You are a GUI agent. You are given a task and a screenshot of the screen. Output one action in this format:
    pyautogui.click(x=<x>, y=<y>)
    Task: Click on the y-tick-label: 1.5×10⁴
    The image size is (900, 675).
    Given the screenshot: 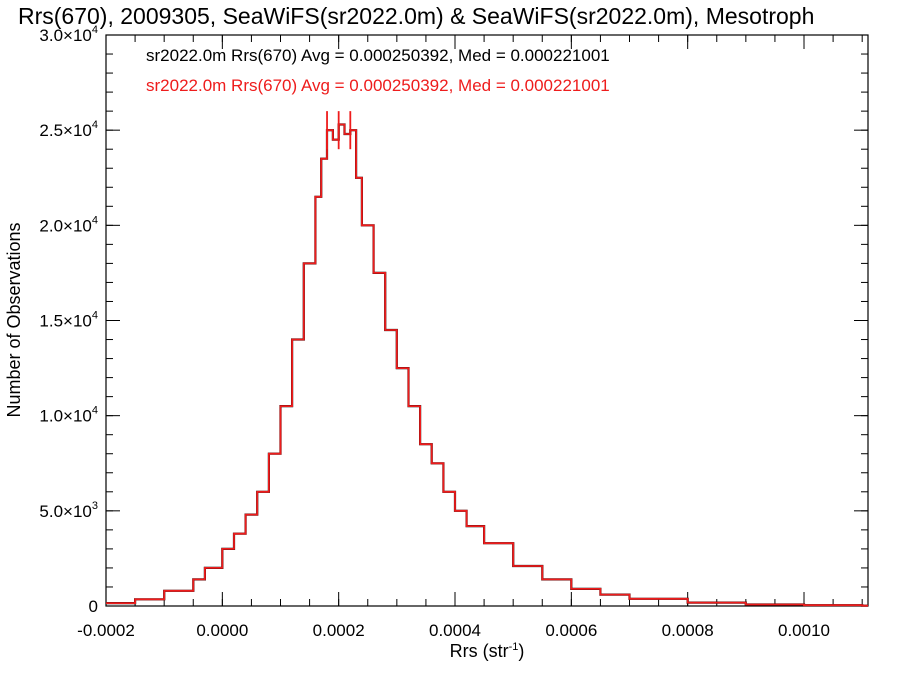 What is the action you would take?
    pyautogui.click(x=68, y=320)
    